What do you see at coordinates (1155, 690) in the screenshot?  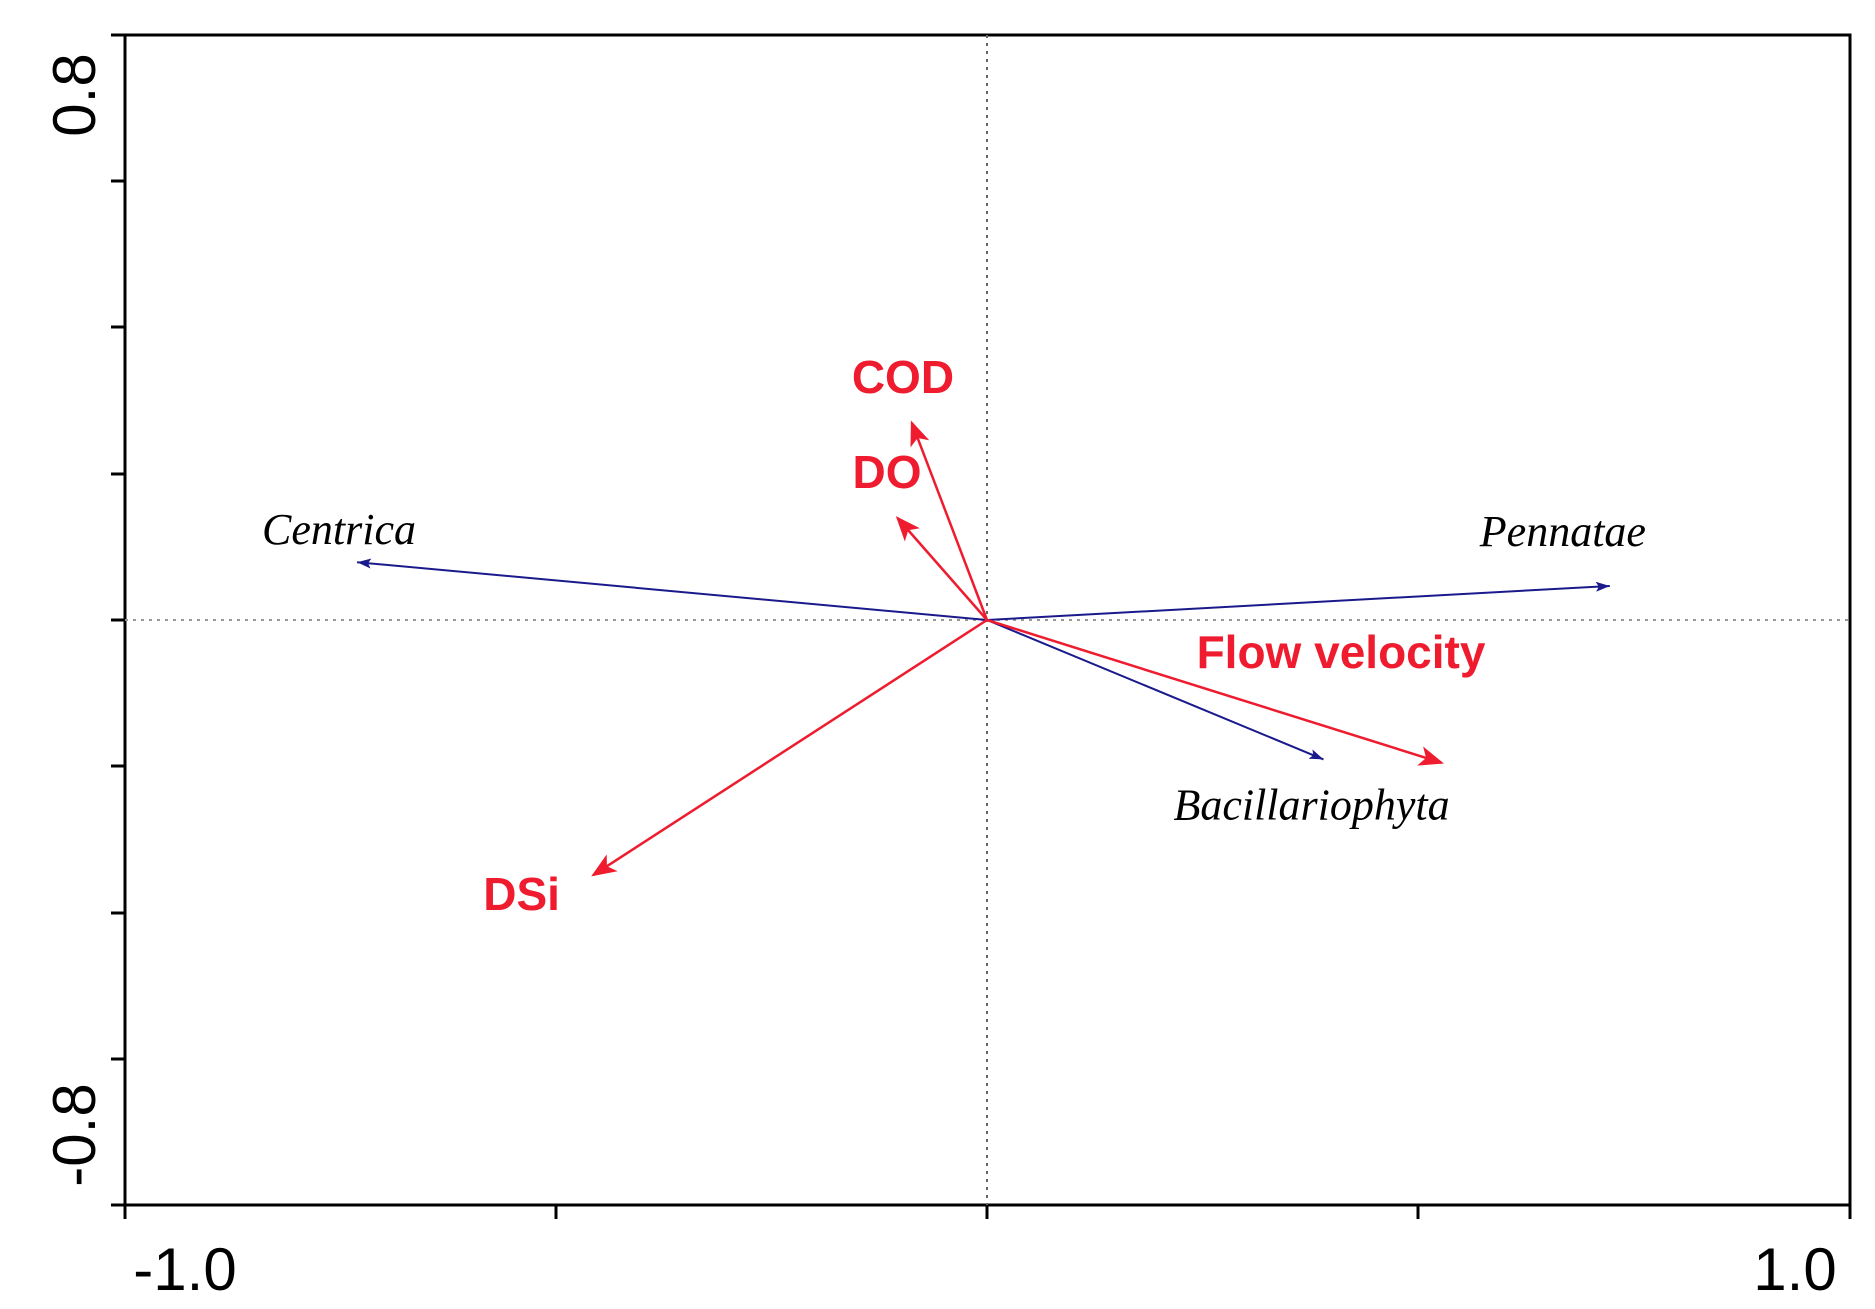 I see `species-arrow-bacillariophyta` at bounding box center [1155, 690].